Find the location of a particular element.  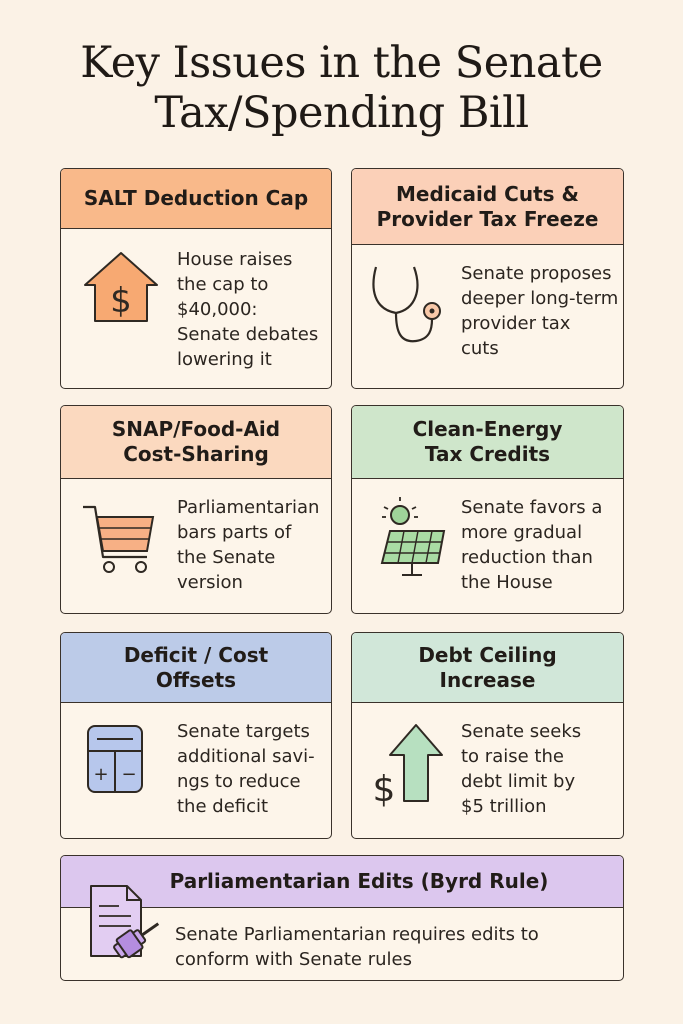

card-heading-line: Clean-Energy is located at coordinates (487, 429).